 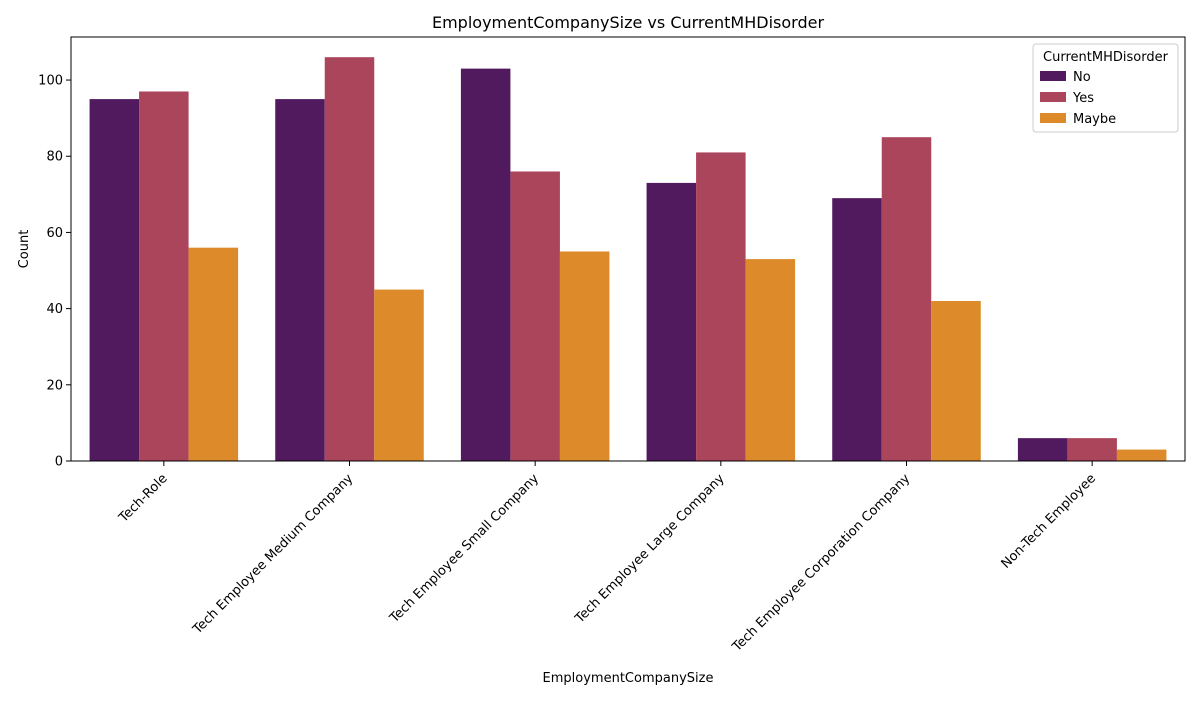 I want to click on x-tick-label: Tech Employee Medium Company, so click(x=273, y=554).